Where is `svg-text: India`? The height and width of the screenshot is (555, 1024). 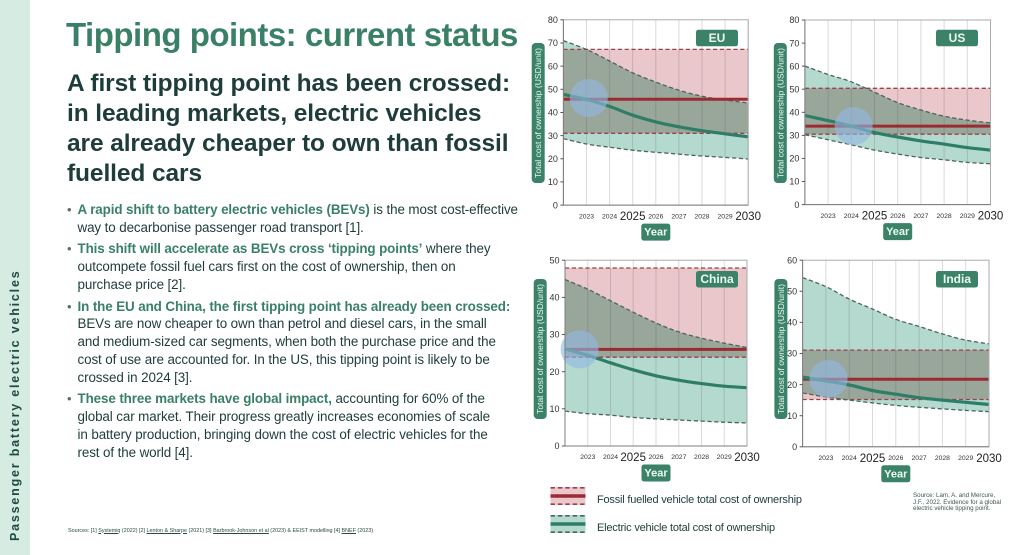 svg-text: India is located at coordinates (957, 279).